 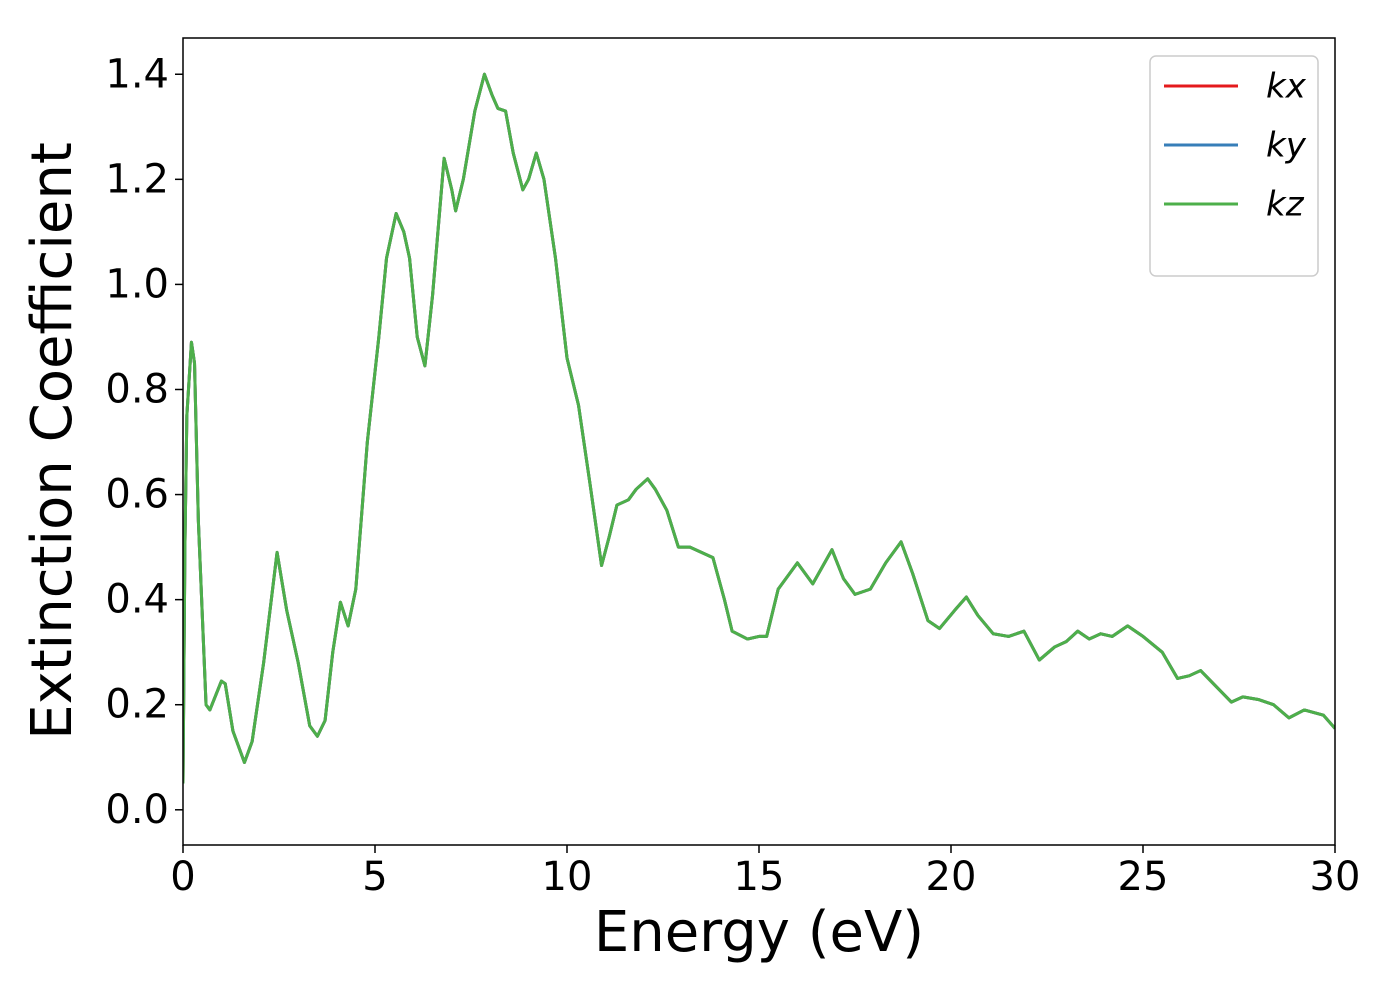 What do you see at coordinates (1286, 87) in the screenshot?
I see `legend-label: kx` at bounding box center [1286, 87].